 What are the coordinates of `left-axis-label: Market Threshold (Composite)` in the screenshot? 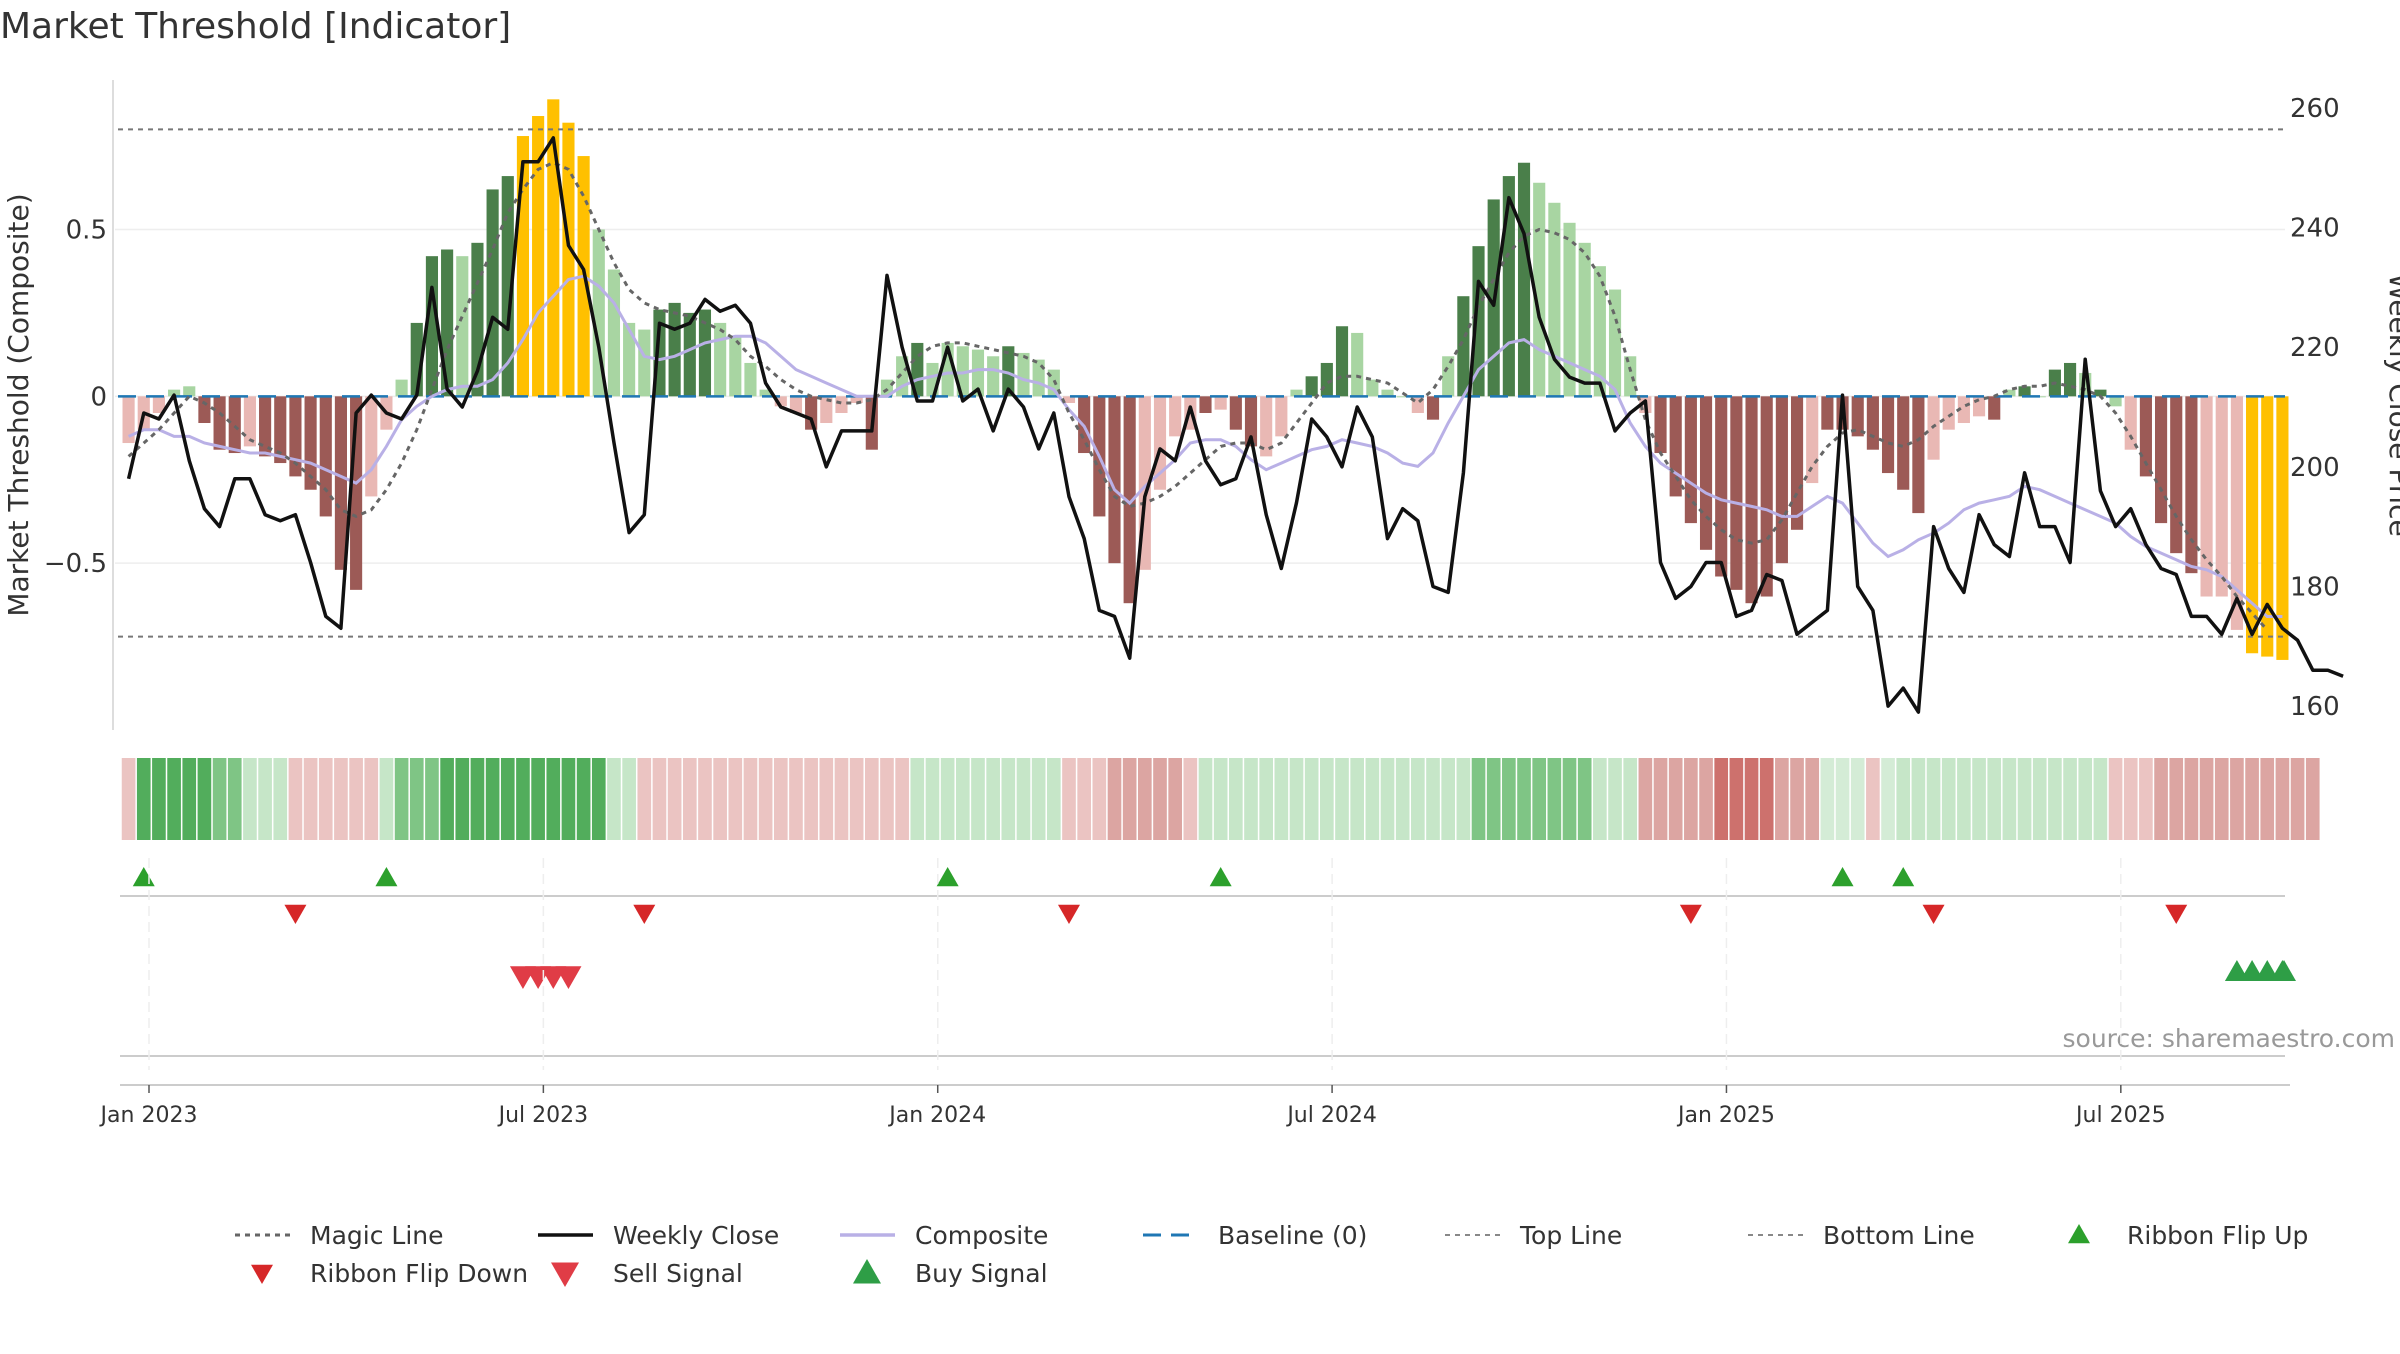 It's located at (18, 404).